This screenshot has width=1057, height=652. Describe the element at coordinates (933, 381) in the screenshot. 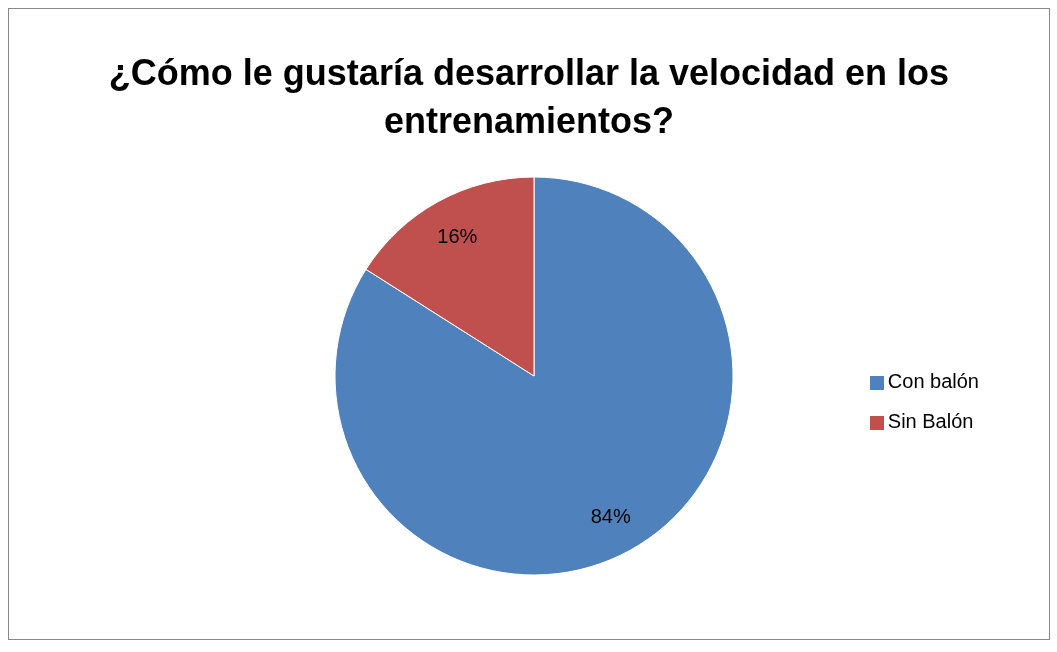

I see `legend-label: Con balón` at that location.